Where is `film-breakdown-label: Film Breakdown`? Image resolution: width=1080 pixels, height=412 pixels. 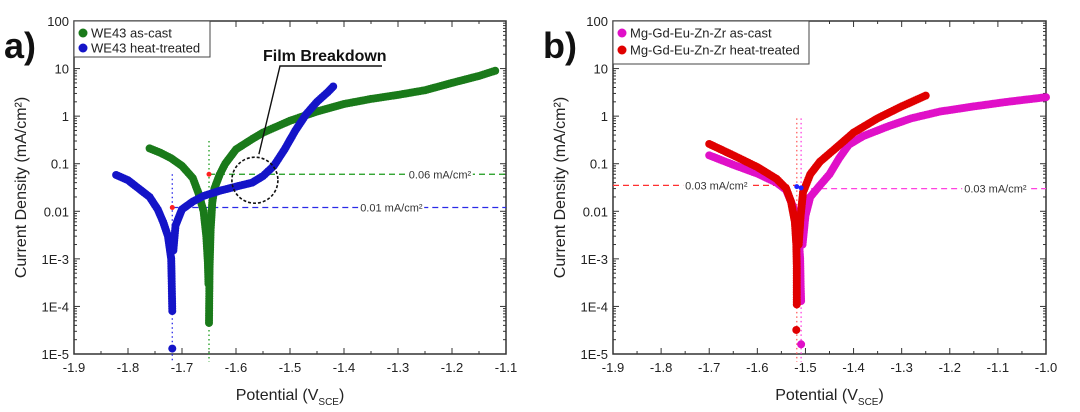
film-breakdown-label: Film Breakdown is located at coordinates (325, 56).